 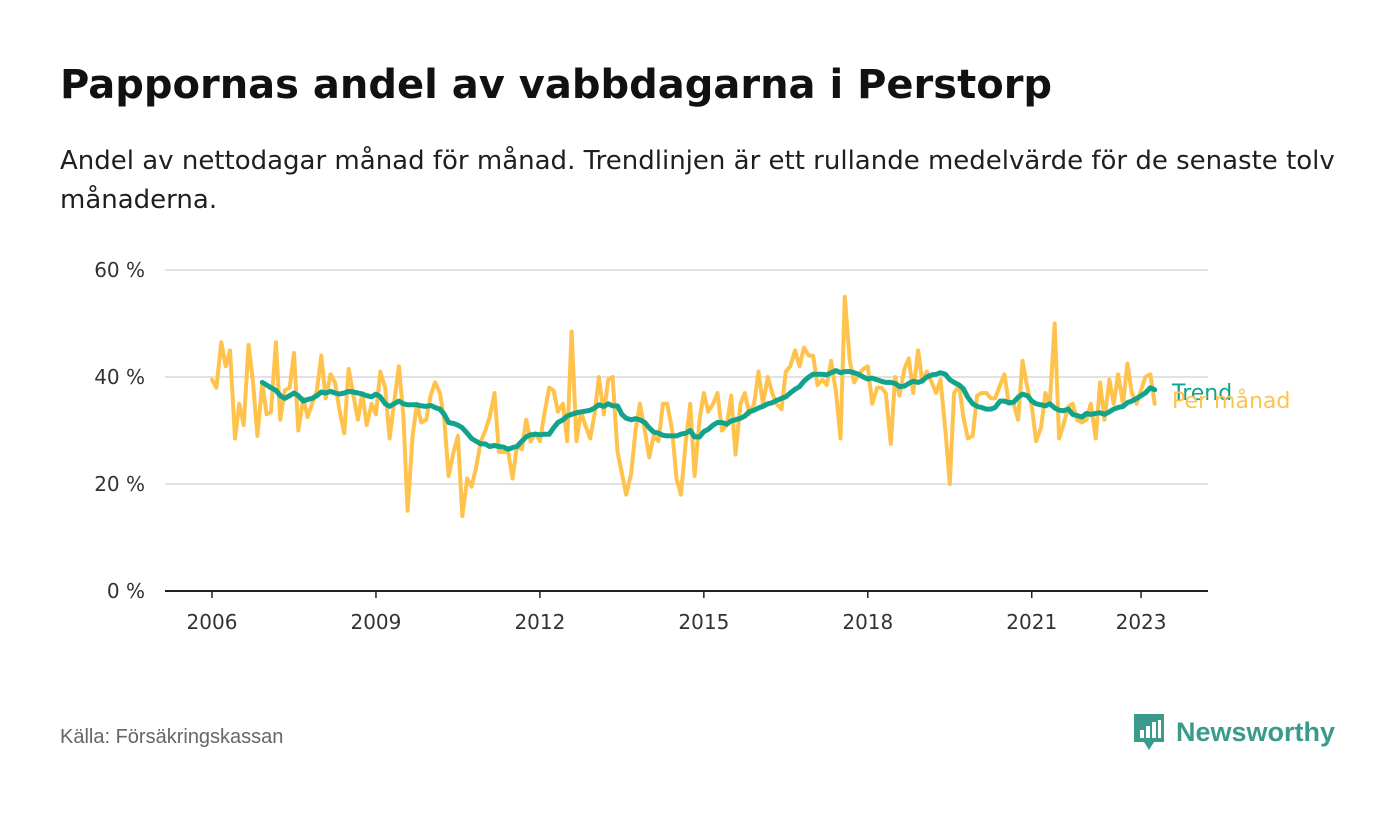 I want to click on y-tick-label: 20 %, so click(x=119, y=484).